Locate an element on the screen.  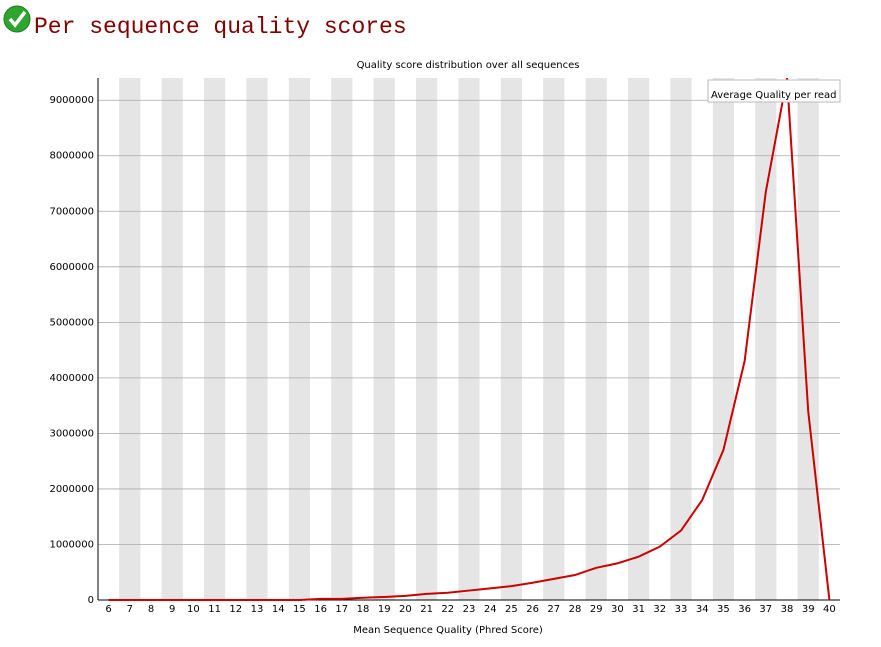
x-tick-label: 32 is located at coordinates (659, 609).